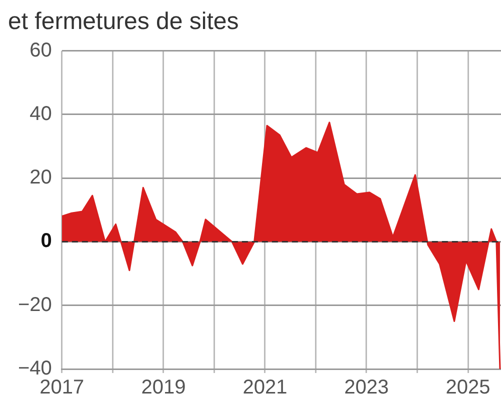 The image size is (501, 415). What do you see at coordinates (41, 50) in the screenshot?
I see `y-tick-label: 60` at bounding box center [41, 50].